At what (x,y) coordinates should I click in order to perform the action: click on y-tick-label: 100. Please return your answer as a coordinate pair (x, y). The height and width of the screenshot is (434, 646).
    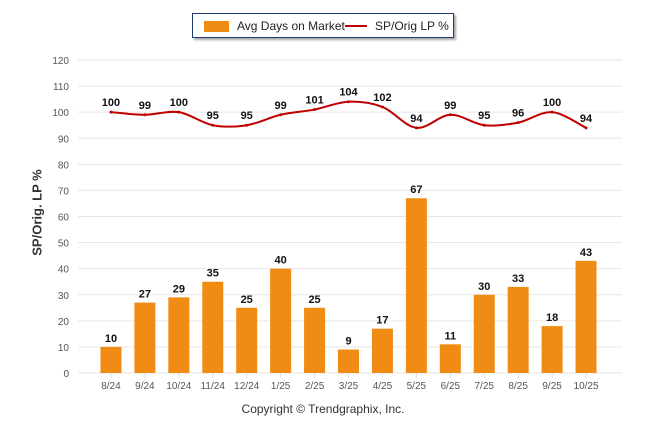
    Looking at the image, I should click on (60, 113).